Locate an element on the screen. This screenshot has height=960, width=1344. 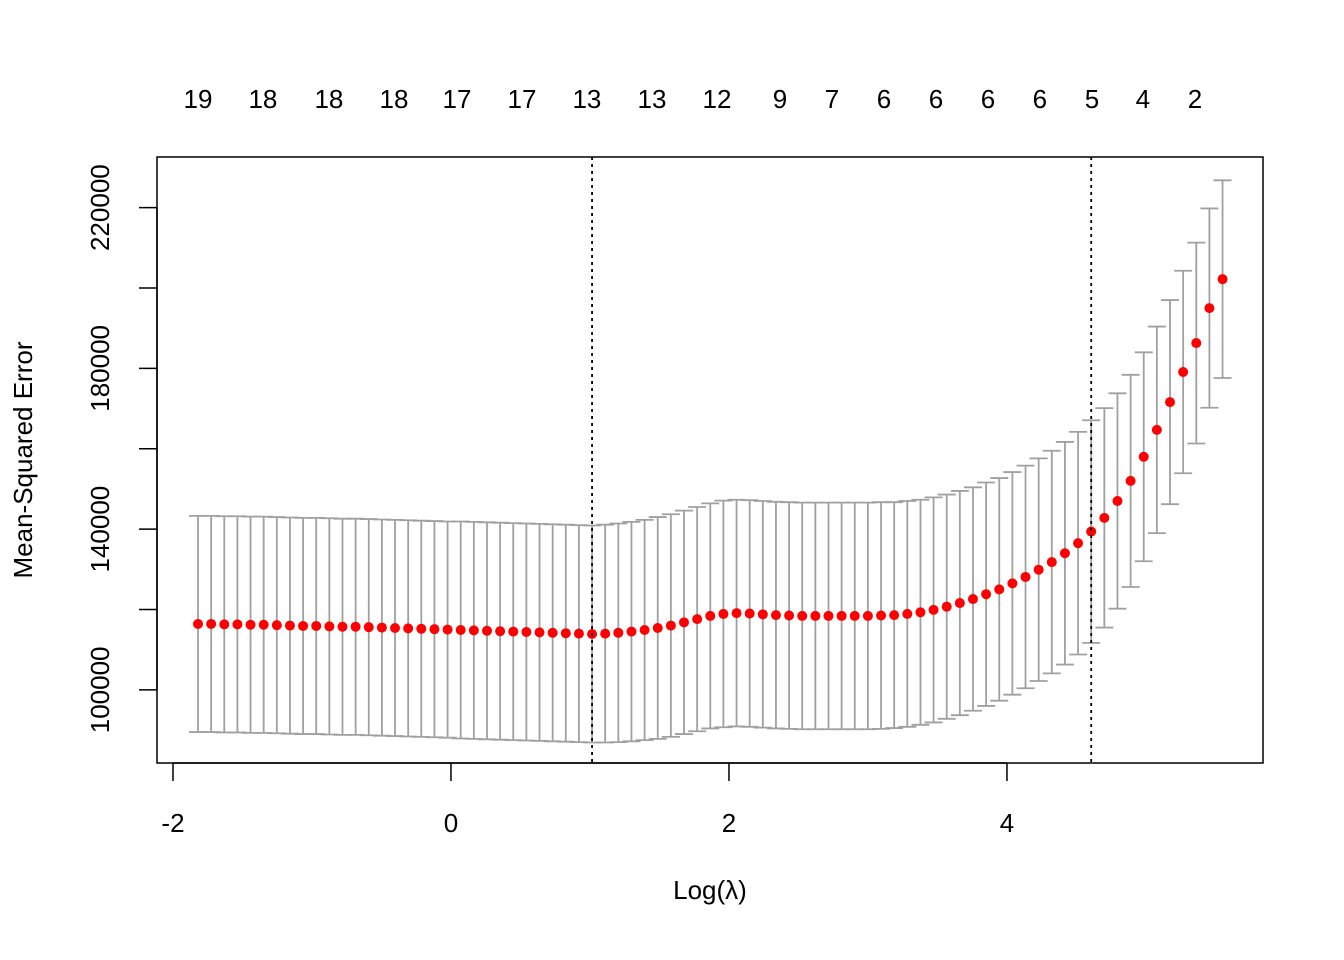
x-tick-label: 2 is located at coordinates (729, 823).